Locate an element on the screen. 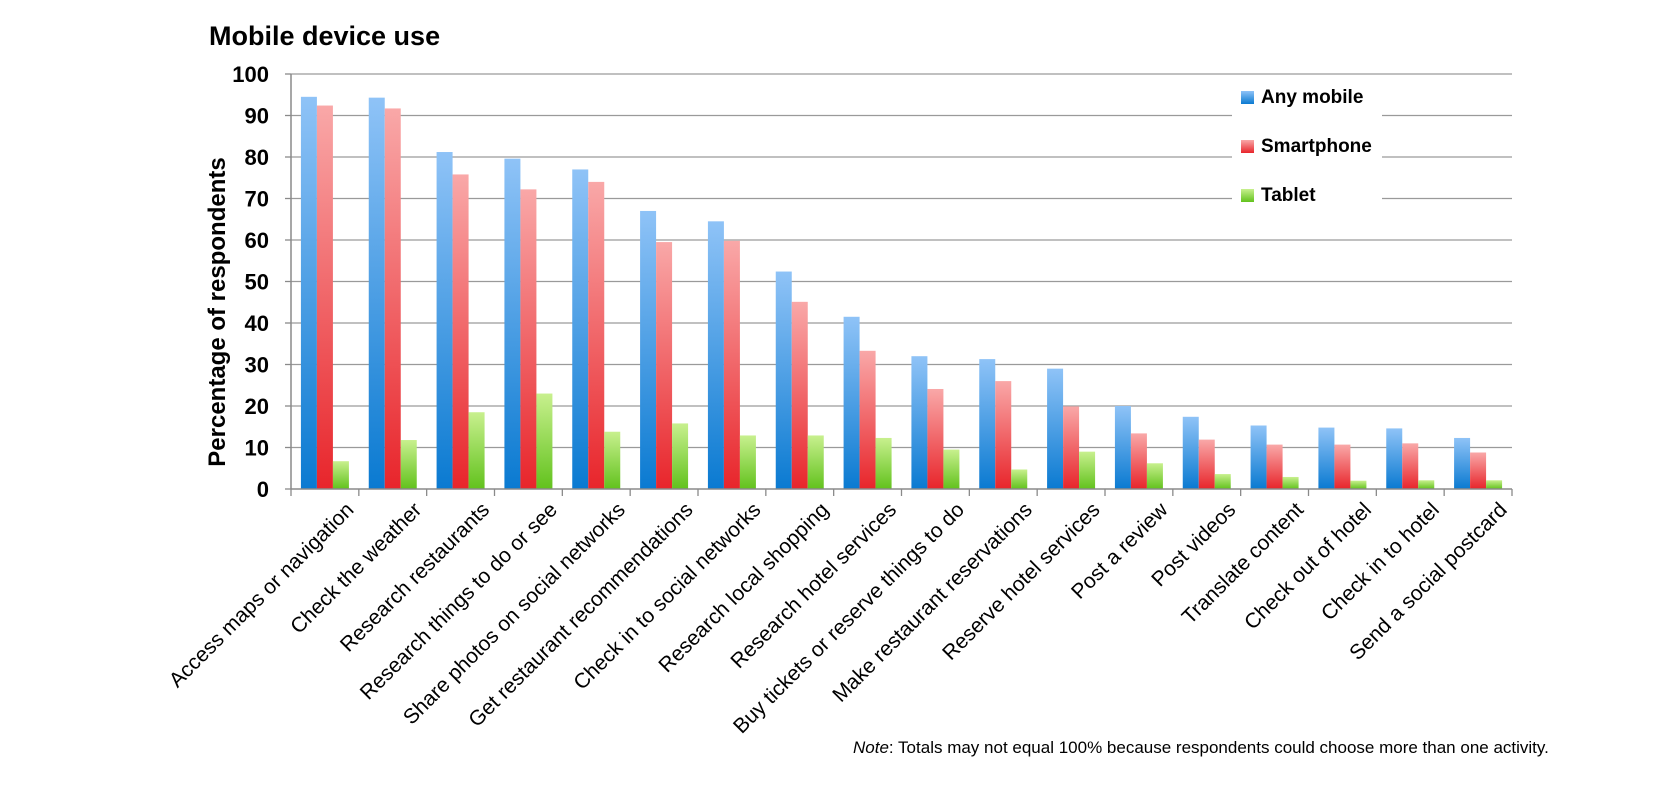 This screenshot has width=1661, height=808. y-axis-label: Percentage of respondents is located at coordinates (217, 311).